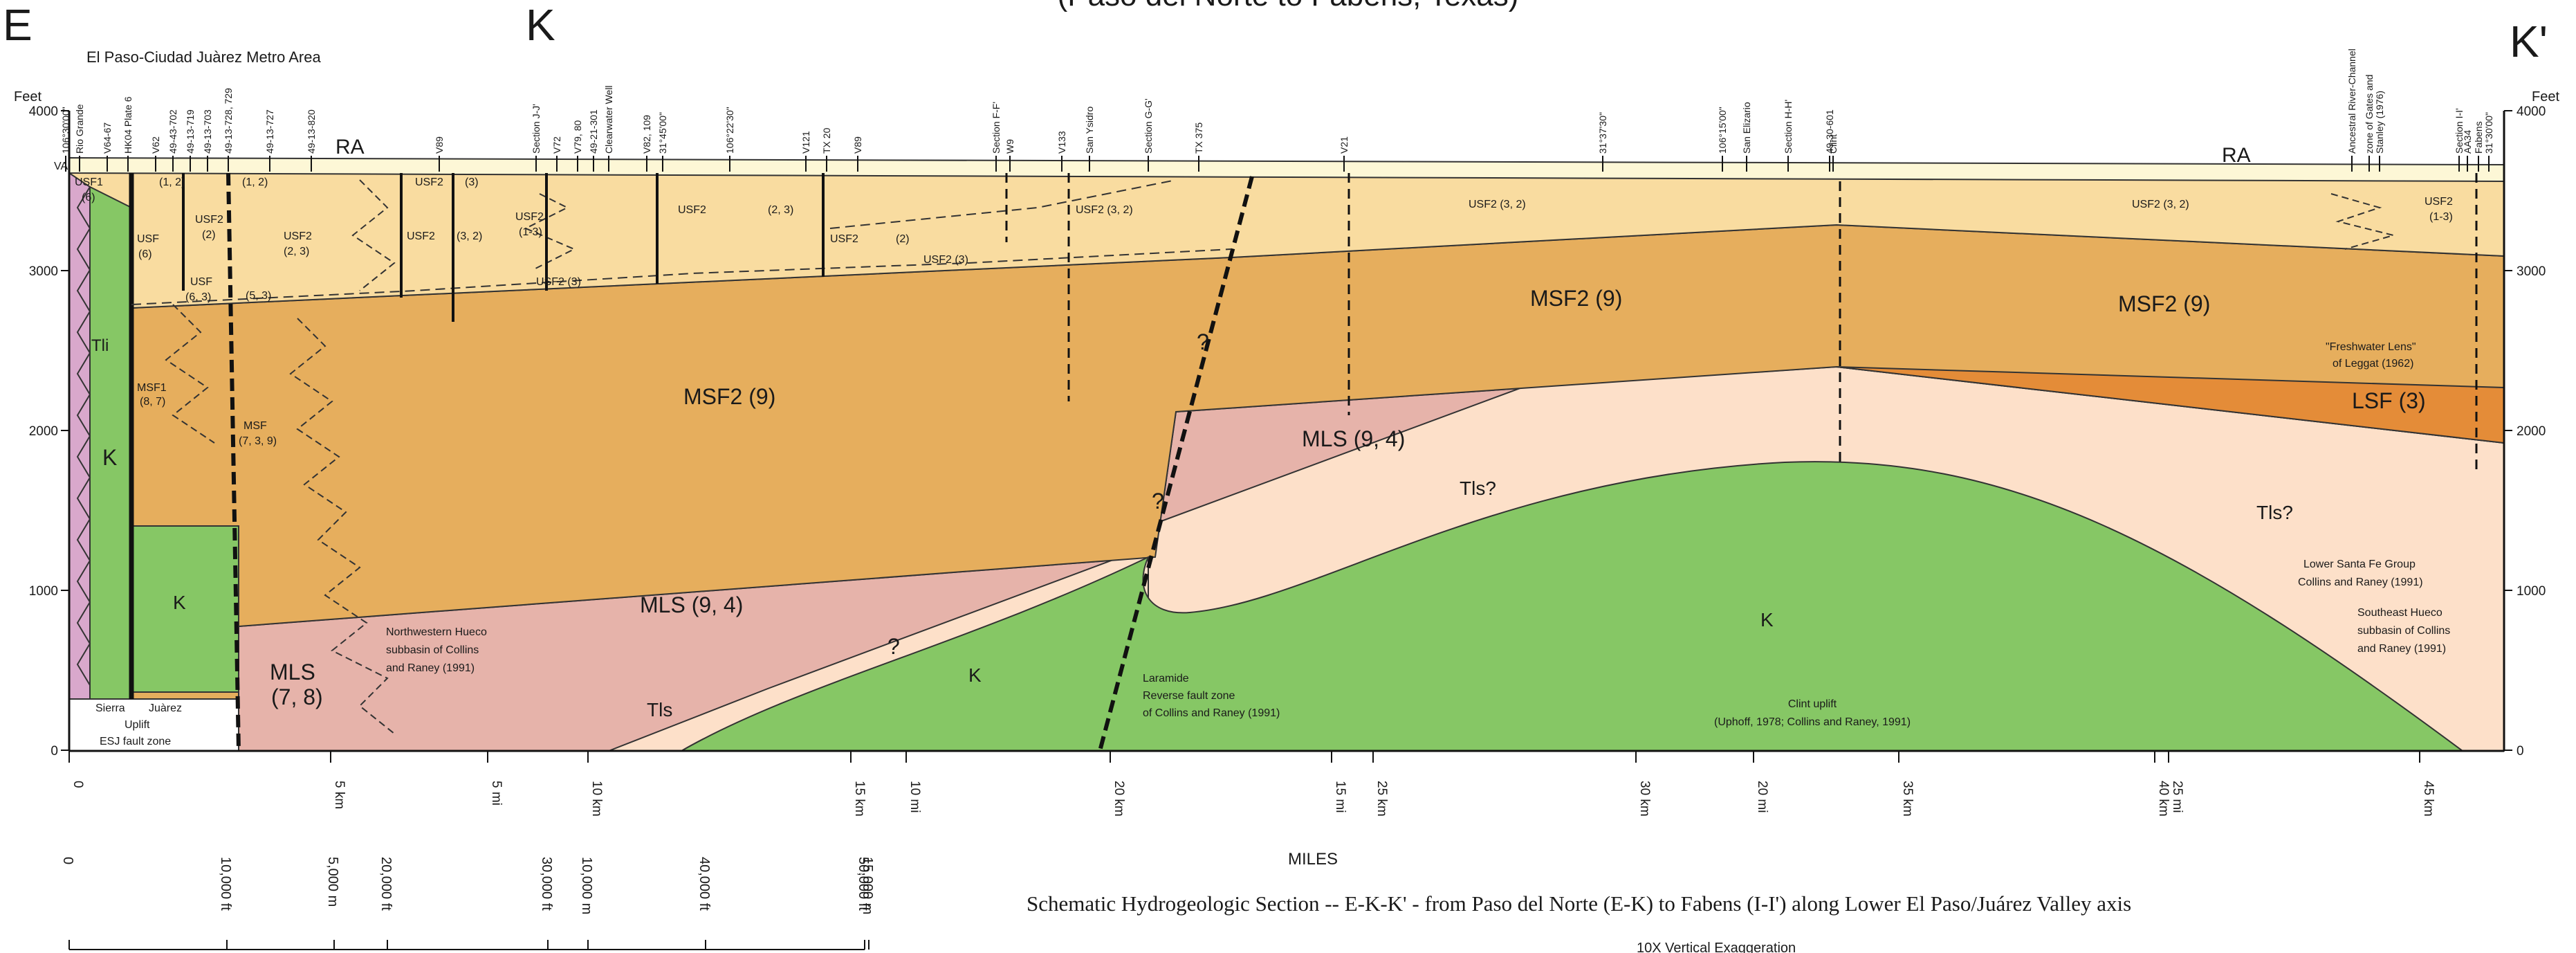 This screenshot has width=2576, height=953. I want to click on well-label: Clint, so click(1833, 144).